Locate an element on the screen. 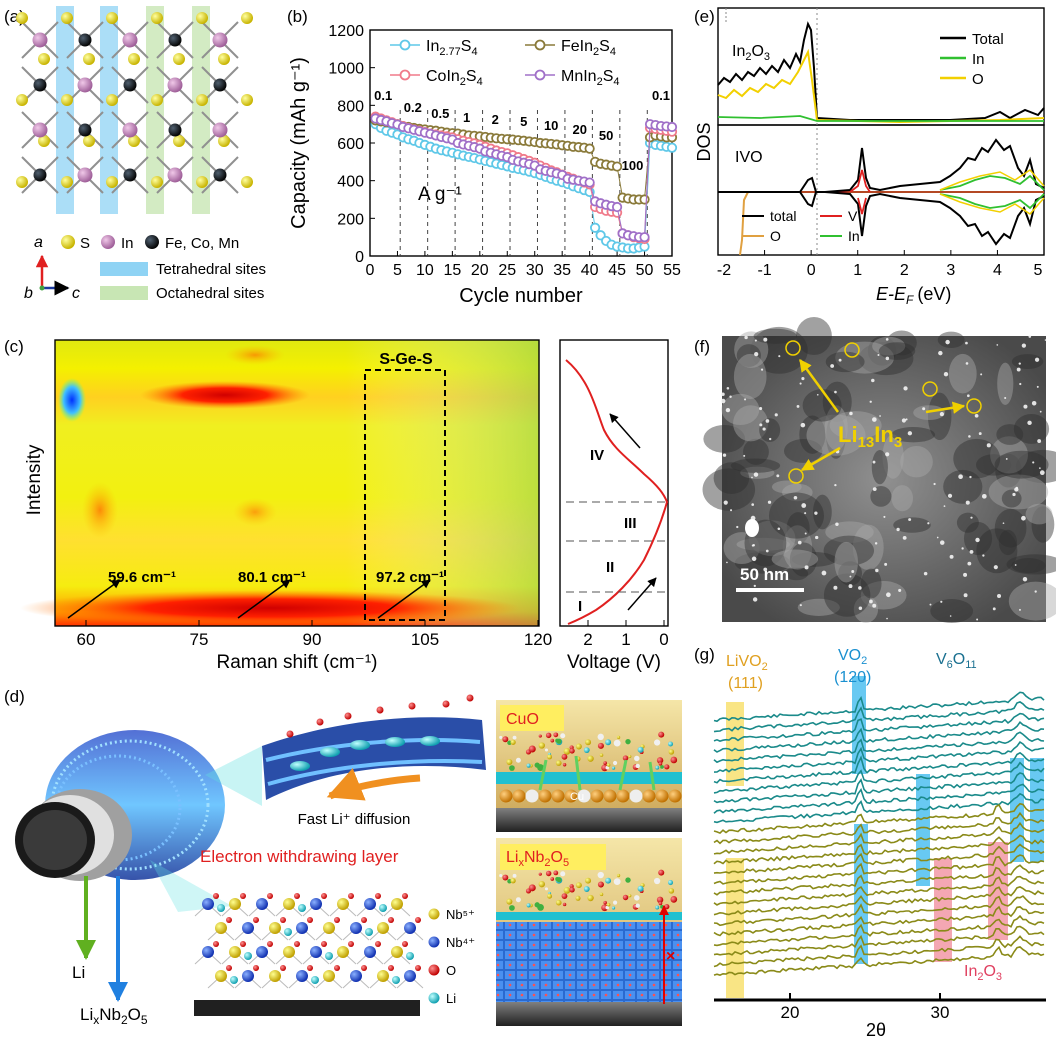 This screenshot has height=1044, width=1056. legend-octa: Octahedral sites is located at coordinates (210, 293).